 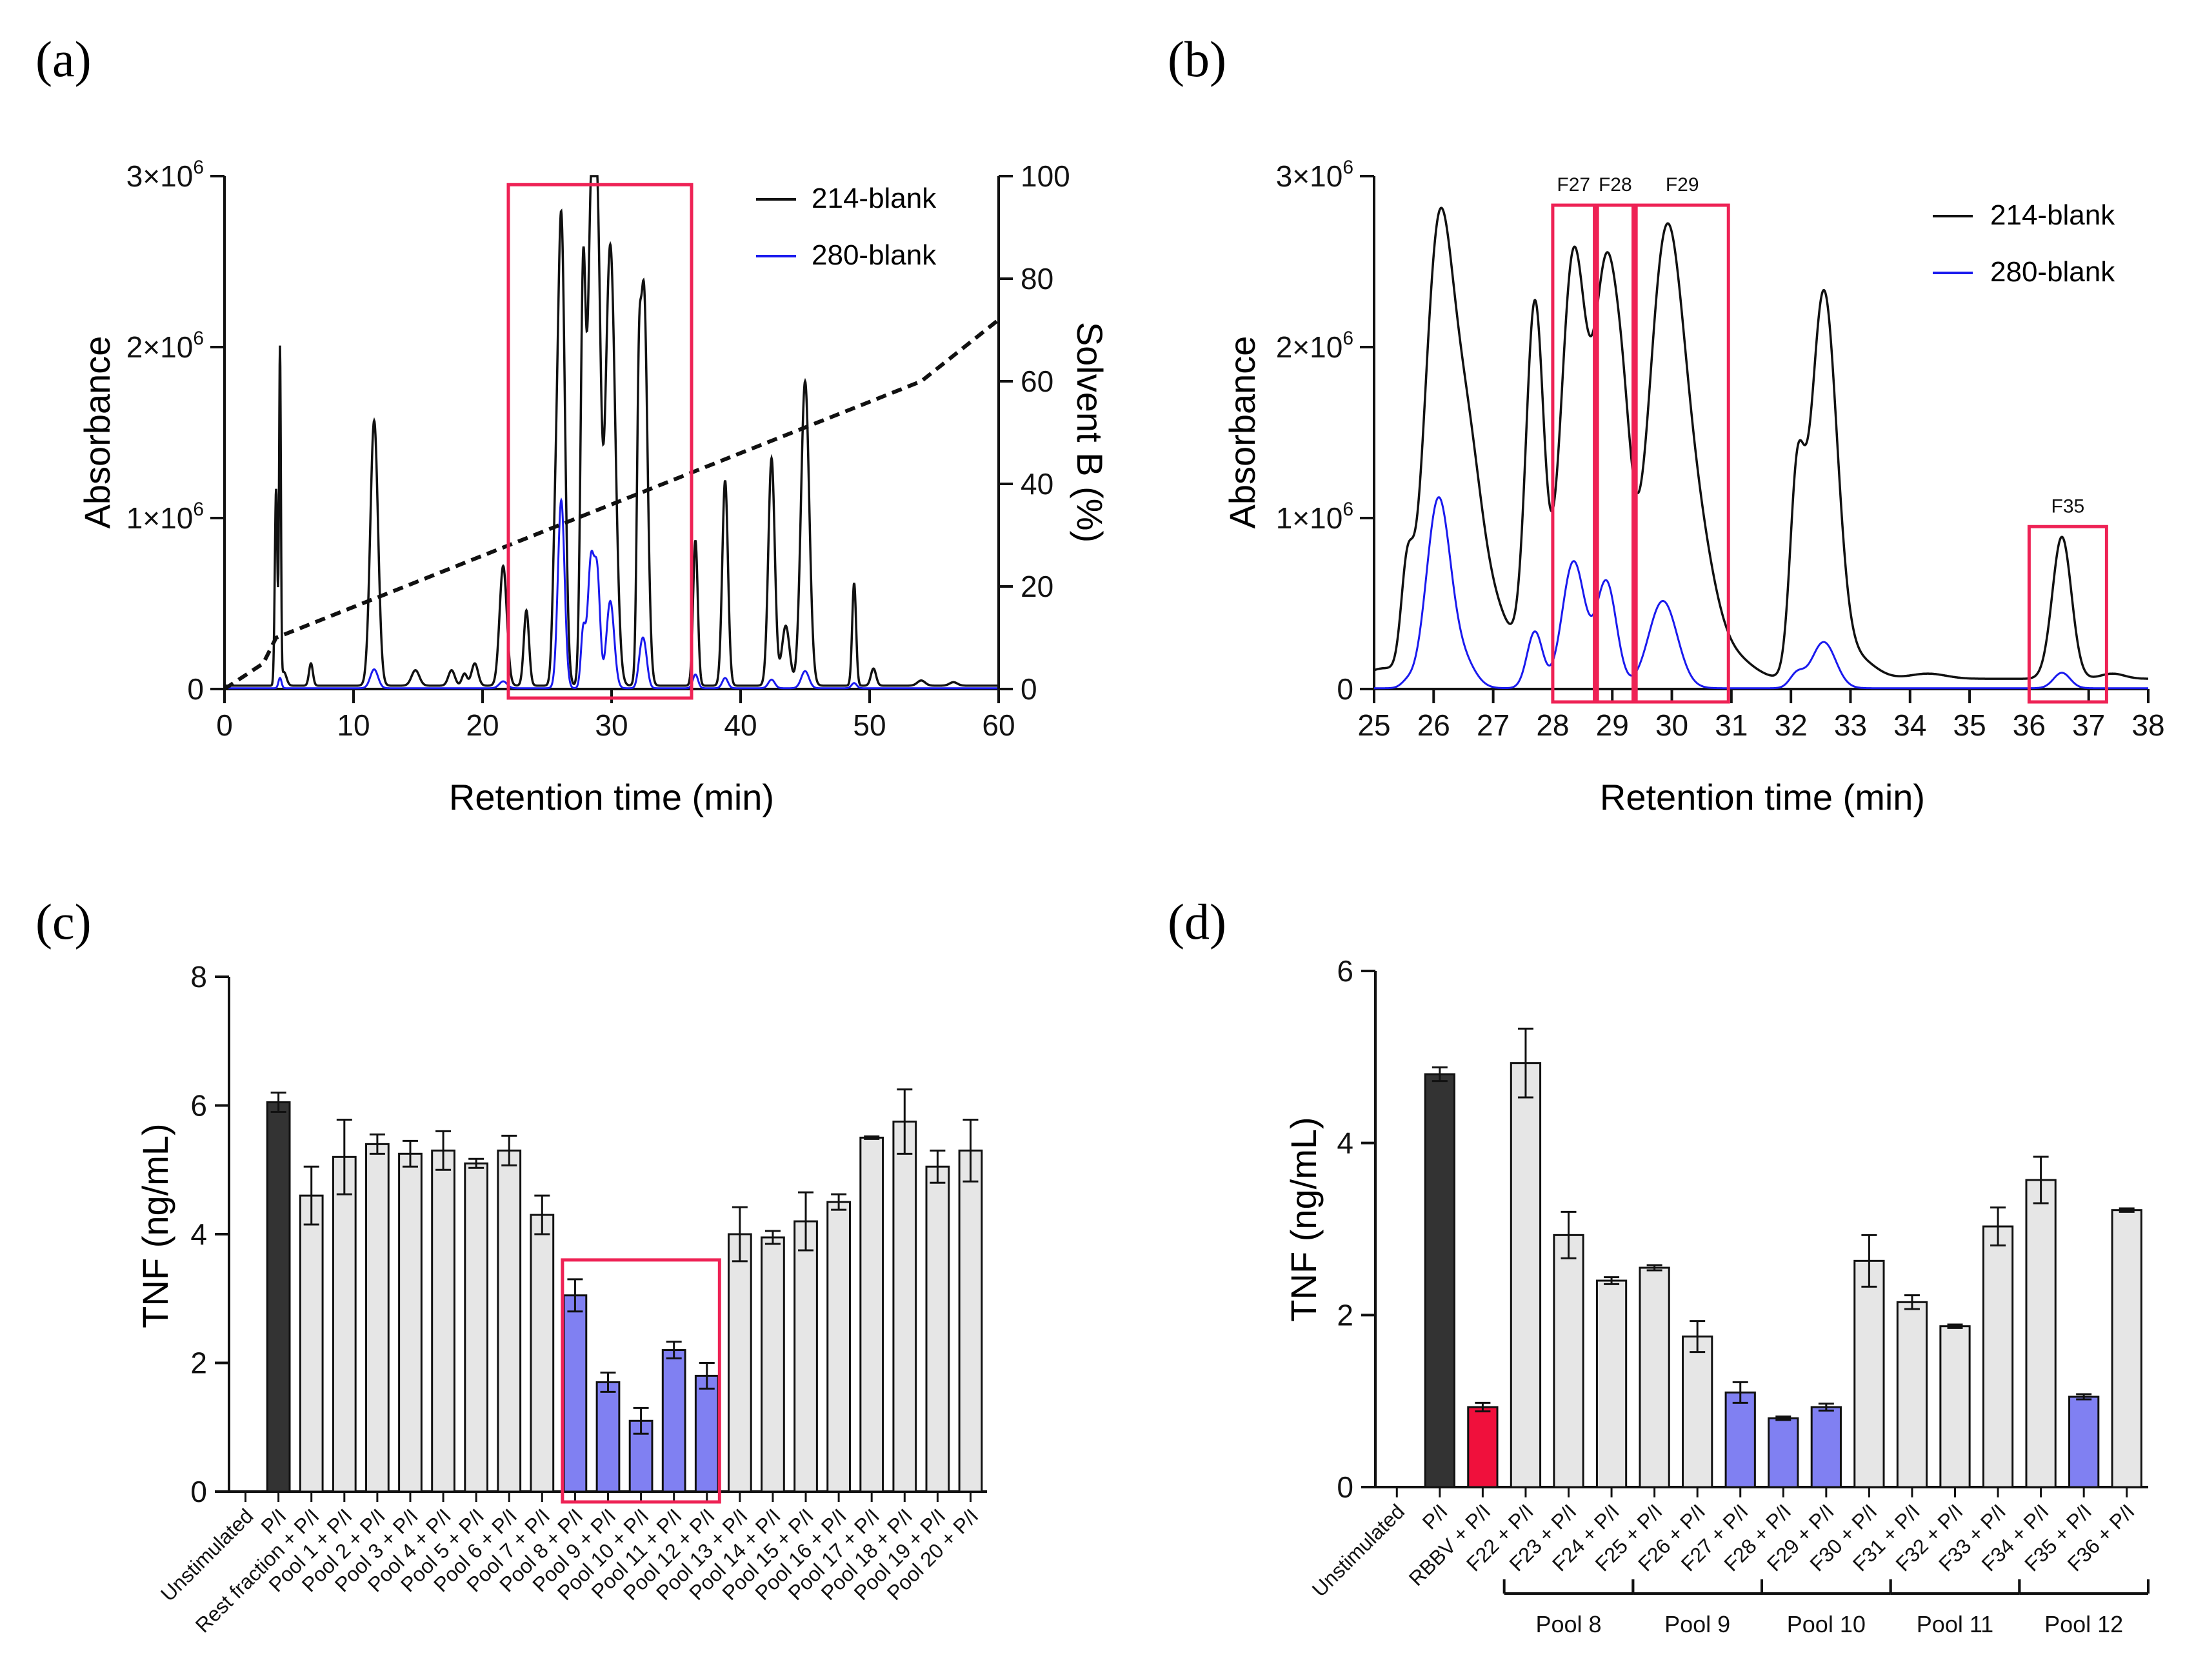 I want to click on panel-label-a: (a), so click(x=63, y=59).